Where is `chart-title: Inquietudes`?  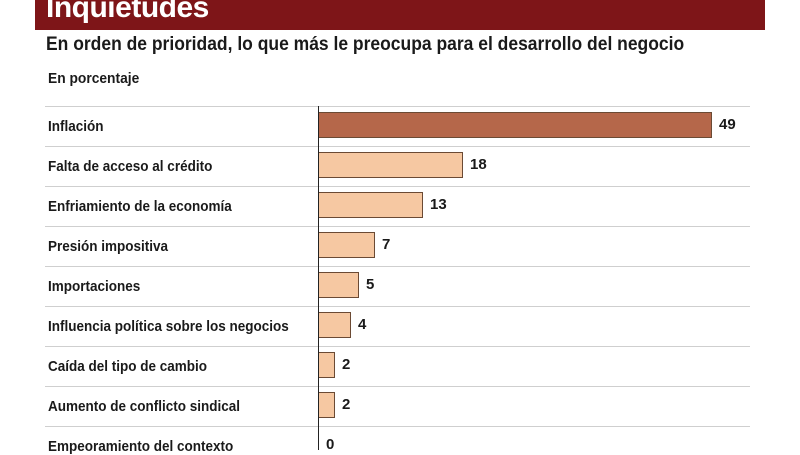
chart-title: Inquietudes is located at coordinates (127, 12).